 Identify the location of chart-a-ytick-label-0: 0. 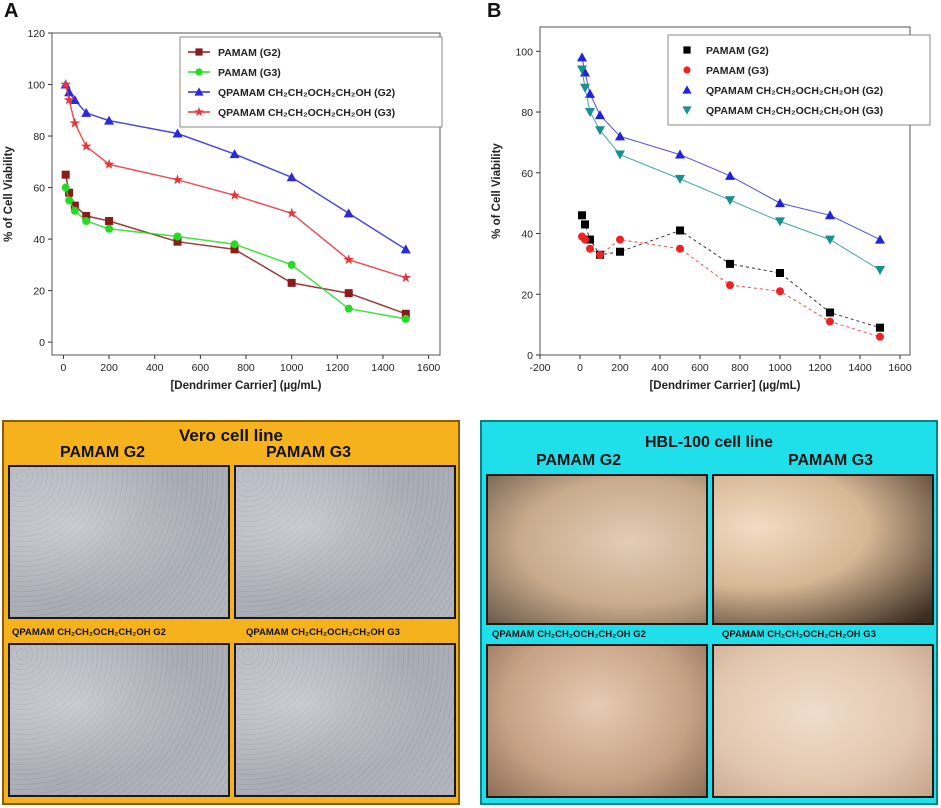
(42, 343).